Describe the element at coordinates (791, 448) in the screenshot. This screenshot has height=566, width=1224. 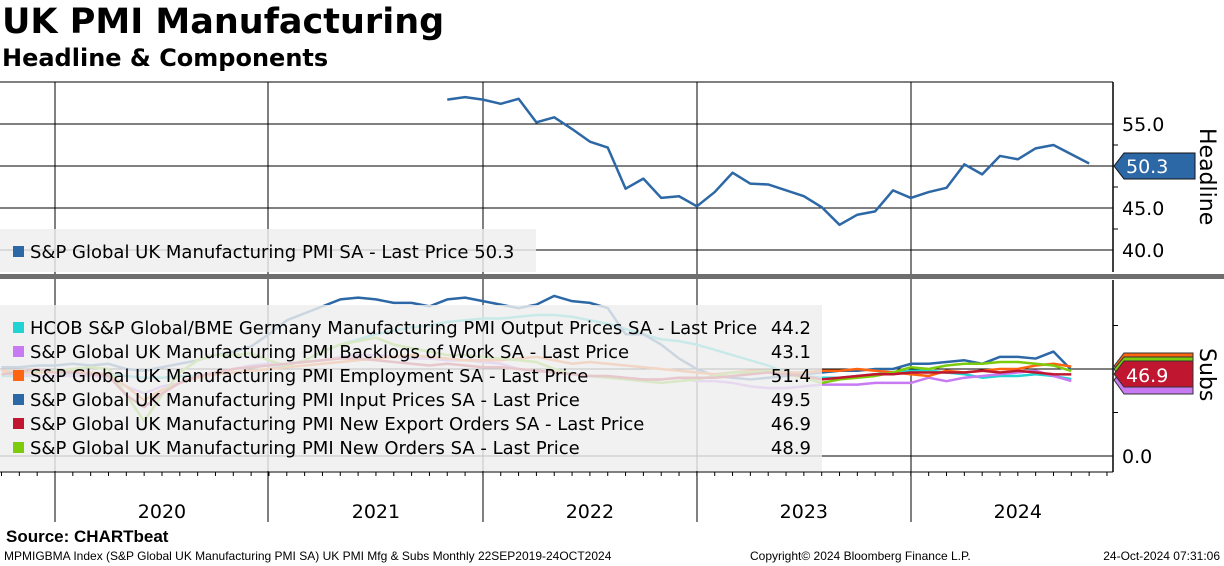
I see `legend-last-value: 48.9` at that location.